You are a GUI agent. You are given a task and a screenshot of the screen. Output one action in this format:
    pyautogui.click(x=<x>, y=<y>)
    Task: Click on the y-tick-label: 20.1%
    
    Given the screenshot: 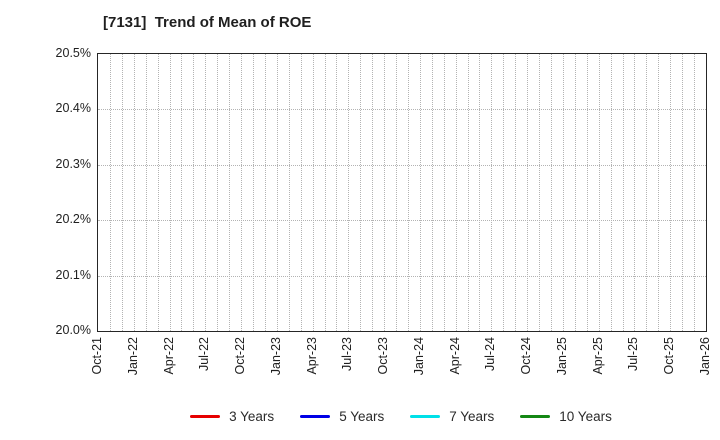 What is the action you would take?
    pyautogui.click(x=73, y=274)
    